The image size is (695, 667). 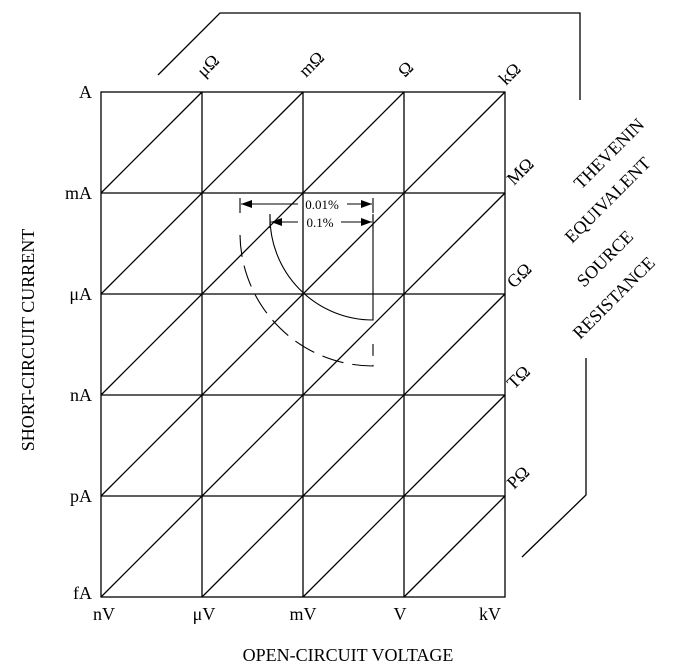 What do you see at coordinates (82, 593) in the screenshot?
I see `current-label-fa: fA` at bounding box center [82, 593].